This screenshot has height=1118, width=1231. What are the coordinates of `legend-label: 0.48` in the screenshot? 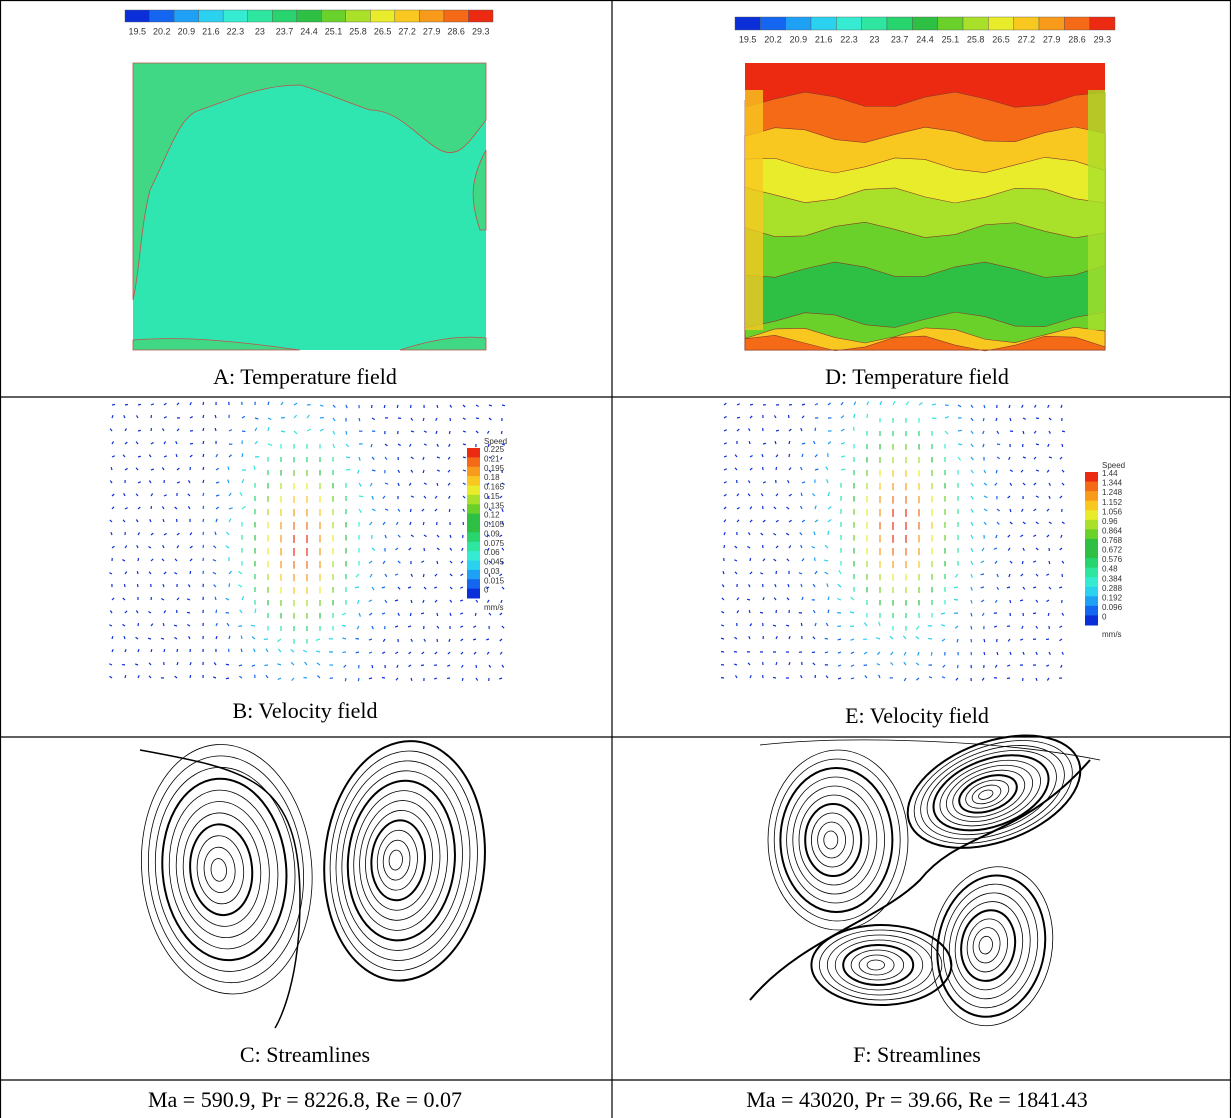 It's located at (1110, 569).